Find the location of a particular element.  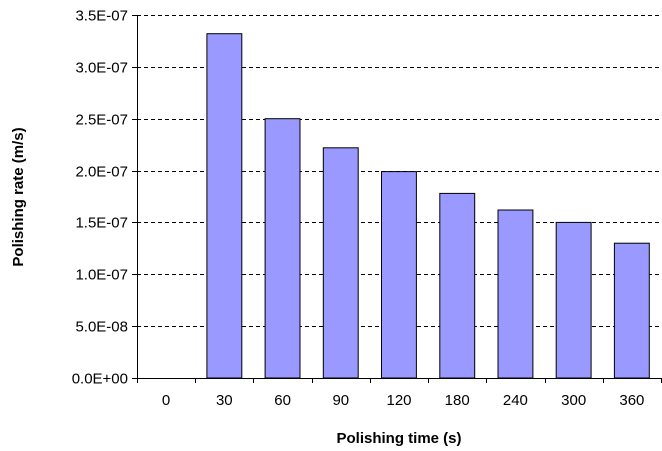

y-tick-label: 0.0E+00 is located at coordinates (100, 379).